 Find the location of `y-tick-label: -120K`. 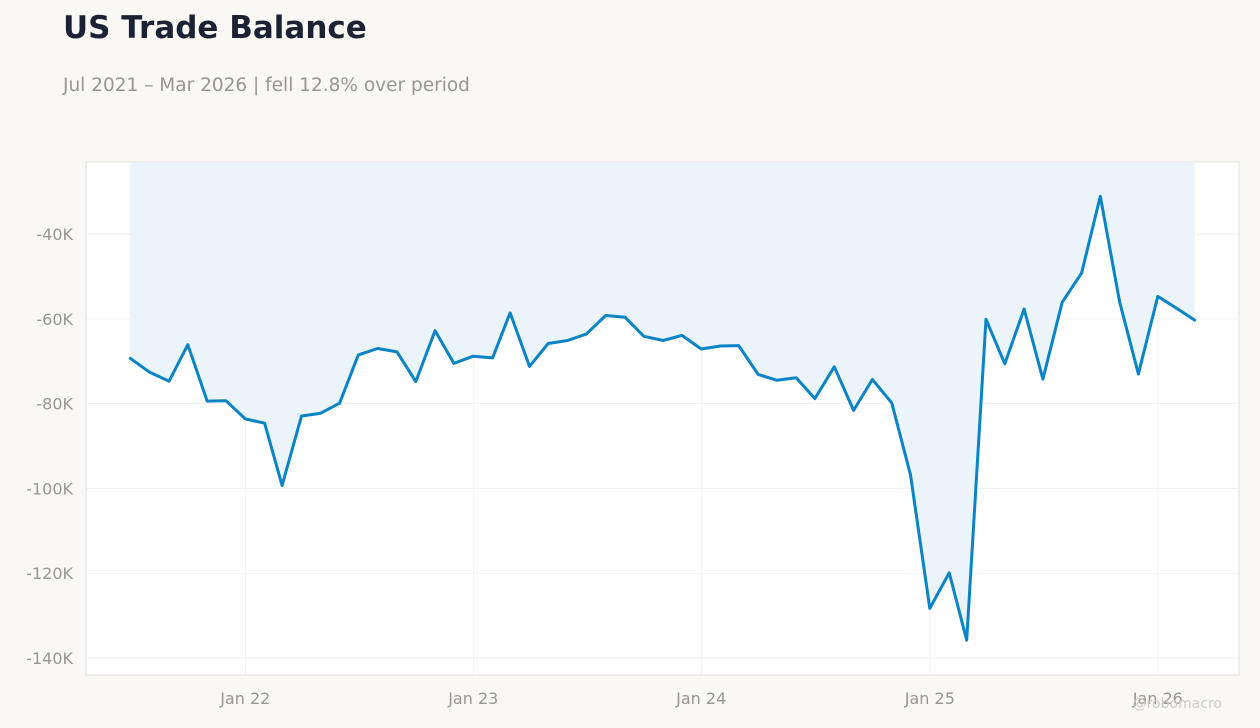

y-tick-label: -120K is located at coordinates (49, 573).